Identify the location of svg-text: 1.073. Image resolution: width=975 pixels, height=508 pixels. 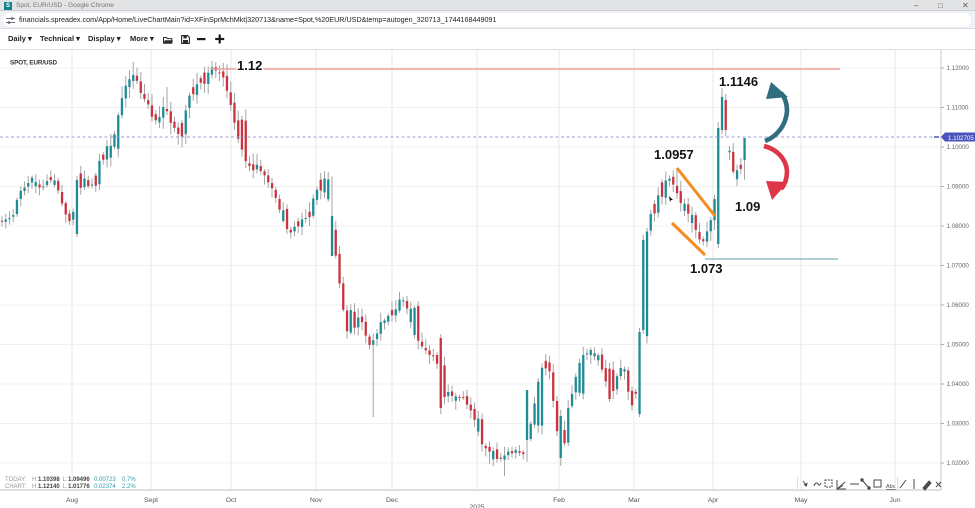
(706, 268).